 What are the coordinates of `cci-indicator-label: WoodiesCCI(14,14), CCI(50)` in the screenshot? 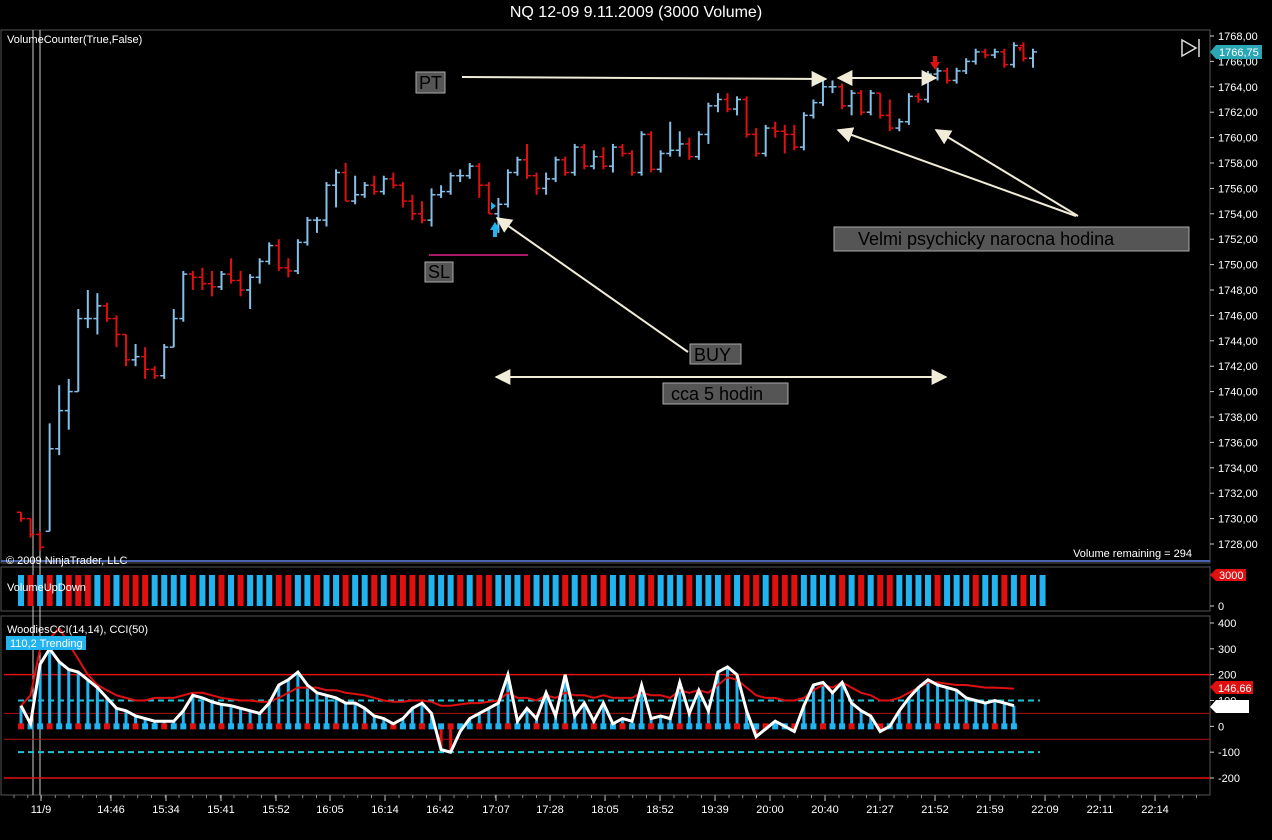 It's located at (77, 630).